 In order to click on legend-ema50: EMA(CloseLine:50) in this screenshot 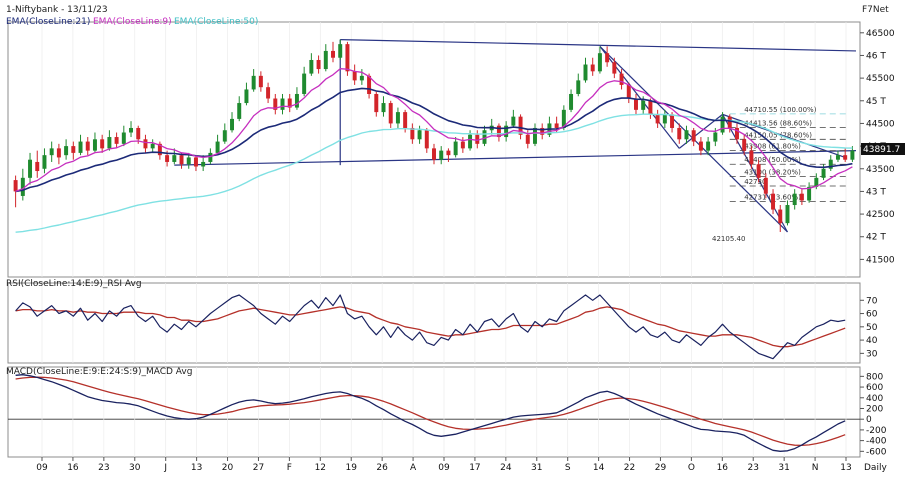, I will do `click(216, 22)`.